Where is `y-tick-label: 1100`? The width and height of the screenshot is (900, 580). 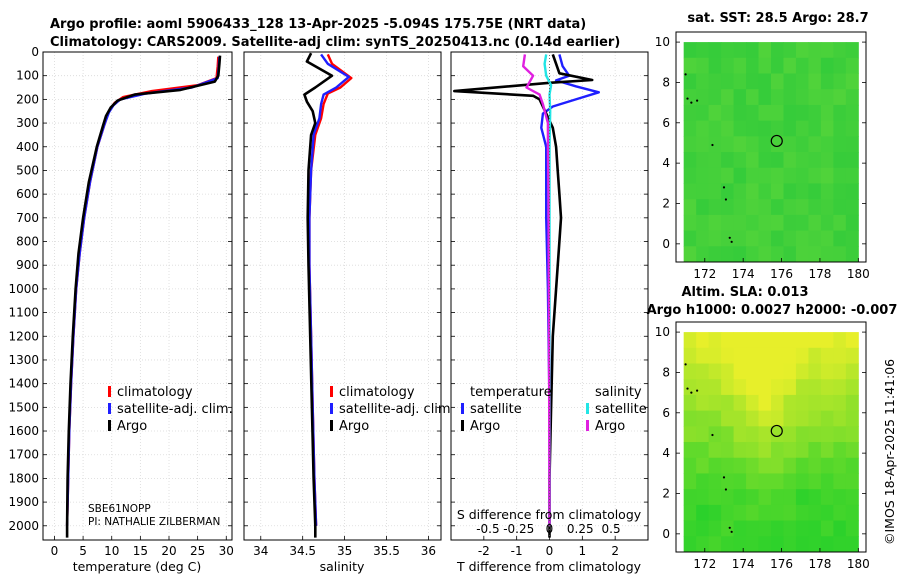
y-tick-label: 1100 is located at coordinates (23, 313).